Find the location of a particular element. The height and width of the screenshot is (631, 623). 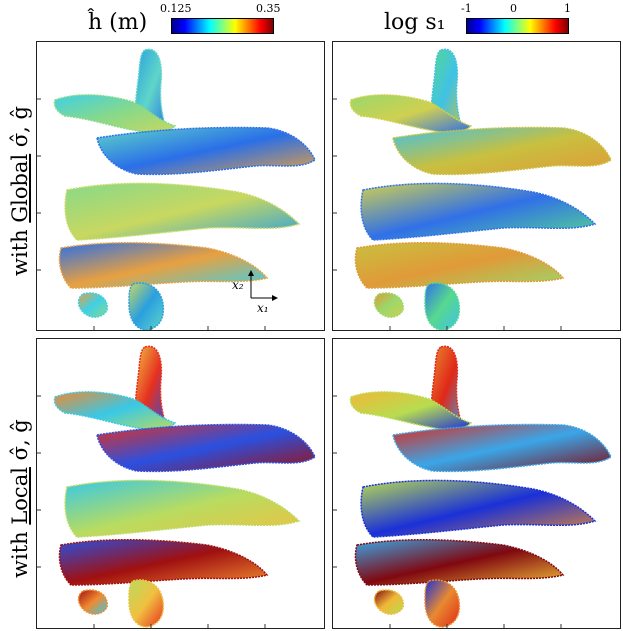

axis-label-x2: x₂ is located at coordinates (238, 285).